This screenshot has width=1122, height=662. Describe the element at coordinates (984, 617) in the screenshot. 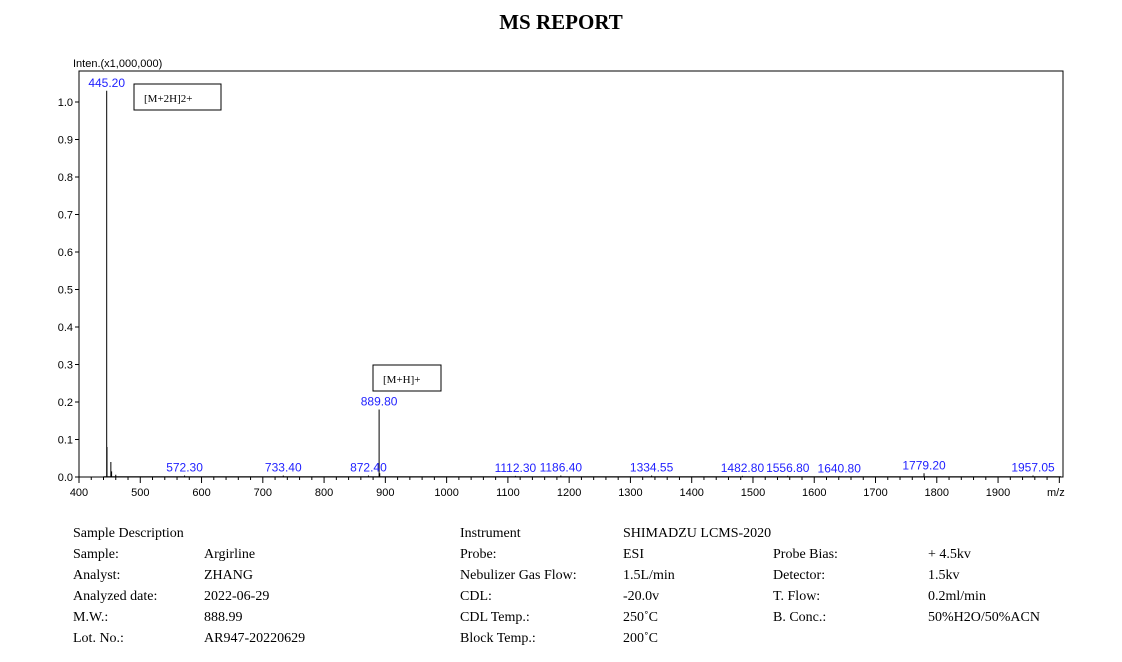

I see `instrument-extra-value: 50%H2O/50%ACN` at that location.